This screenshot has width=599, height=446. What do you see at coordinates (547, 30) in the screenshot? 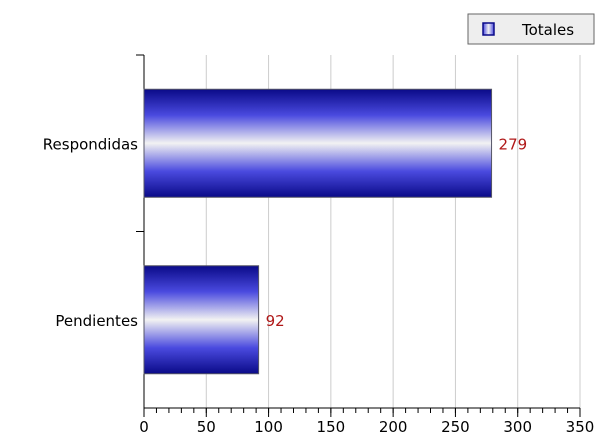
I see `legend-label: Totales` at bounding box center [547, 30].